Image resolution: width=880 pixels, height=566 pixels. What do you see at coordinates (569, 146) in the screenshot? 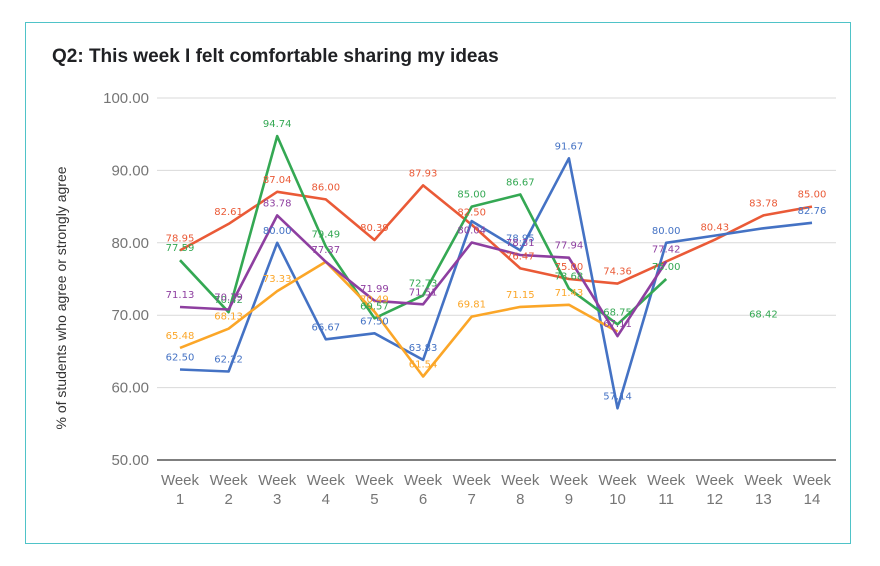
I see `data-label: 91.67` at bounding box center [569, 146].